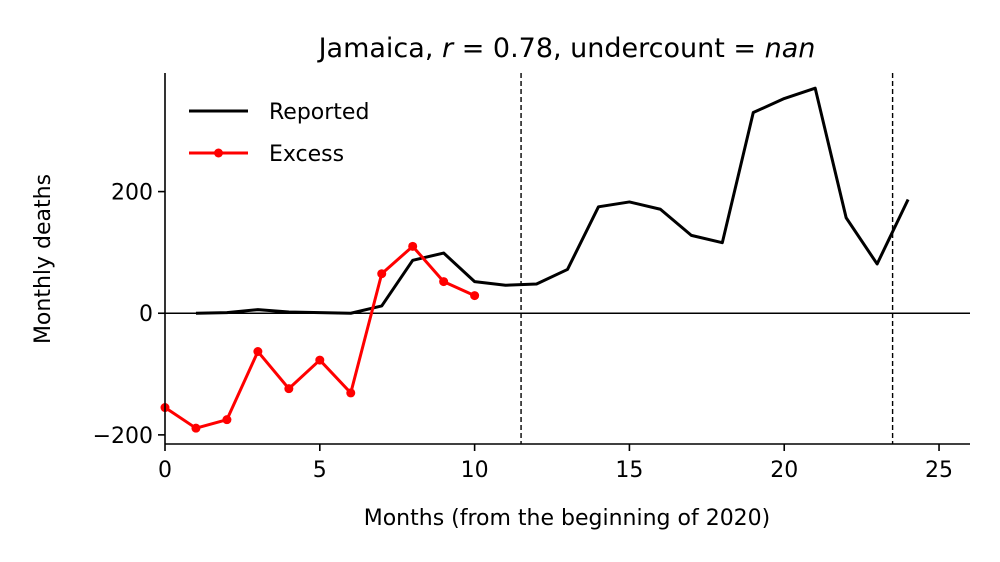  I want to click on x-tick-label: 0, so click(165, 470).